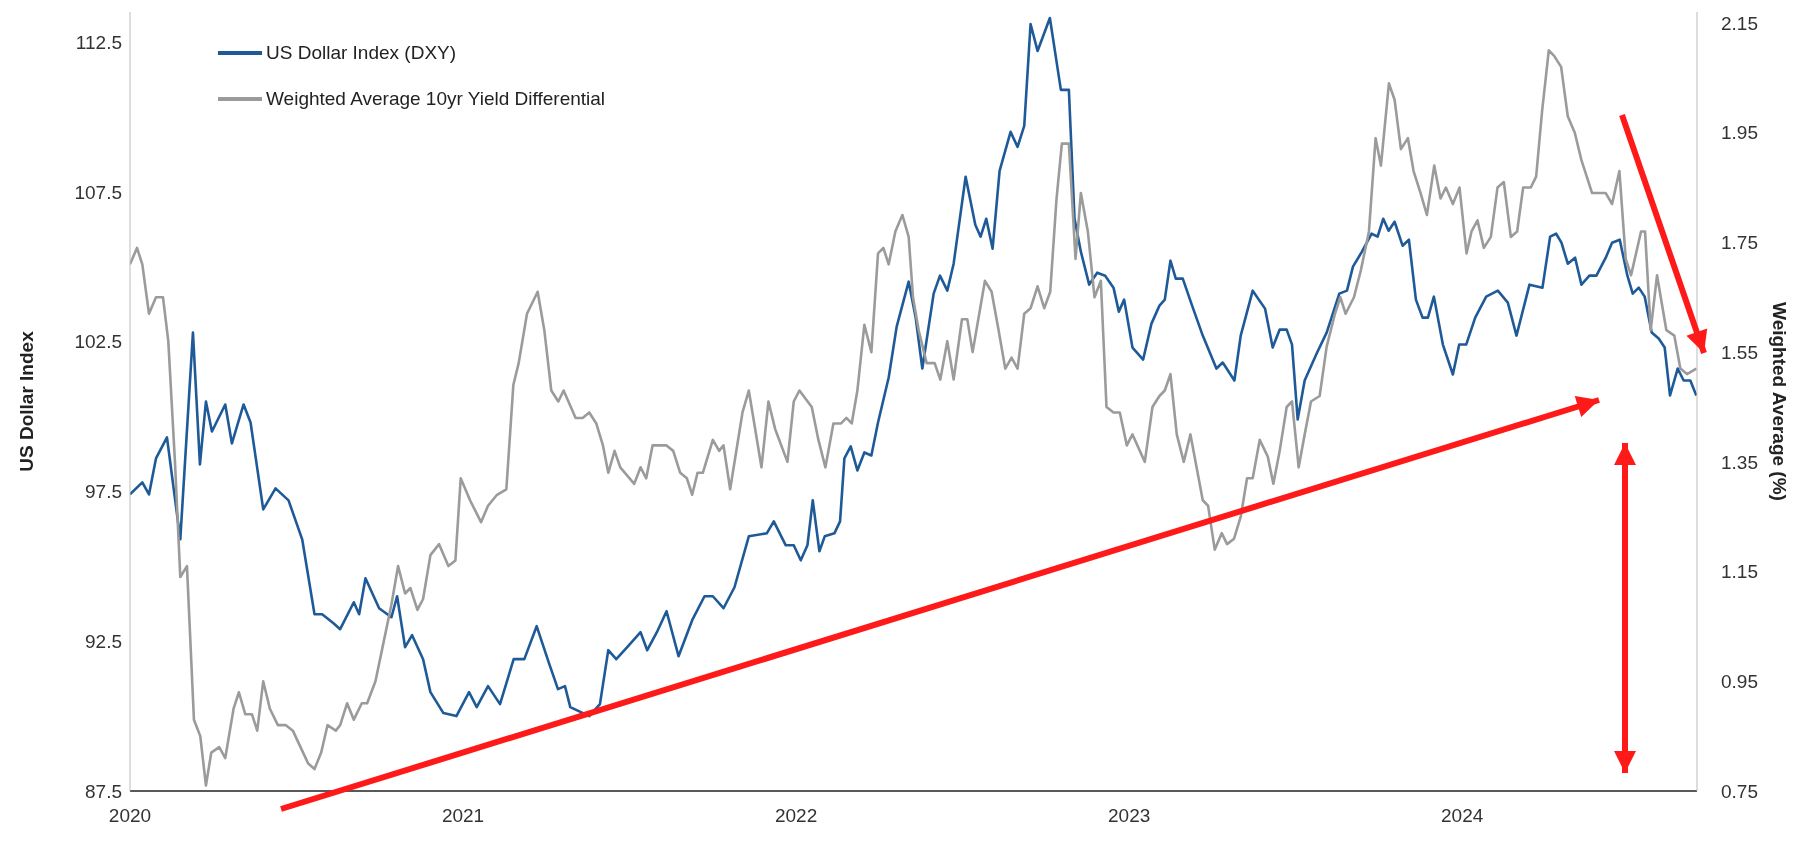 The width and height of the screenshot is (1802, 849). Describe the element at coordinates (103, 492) in the screenshot. I see `y-tick-label: 97.5` at that location.